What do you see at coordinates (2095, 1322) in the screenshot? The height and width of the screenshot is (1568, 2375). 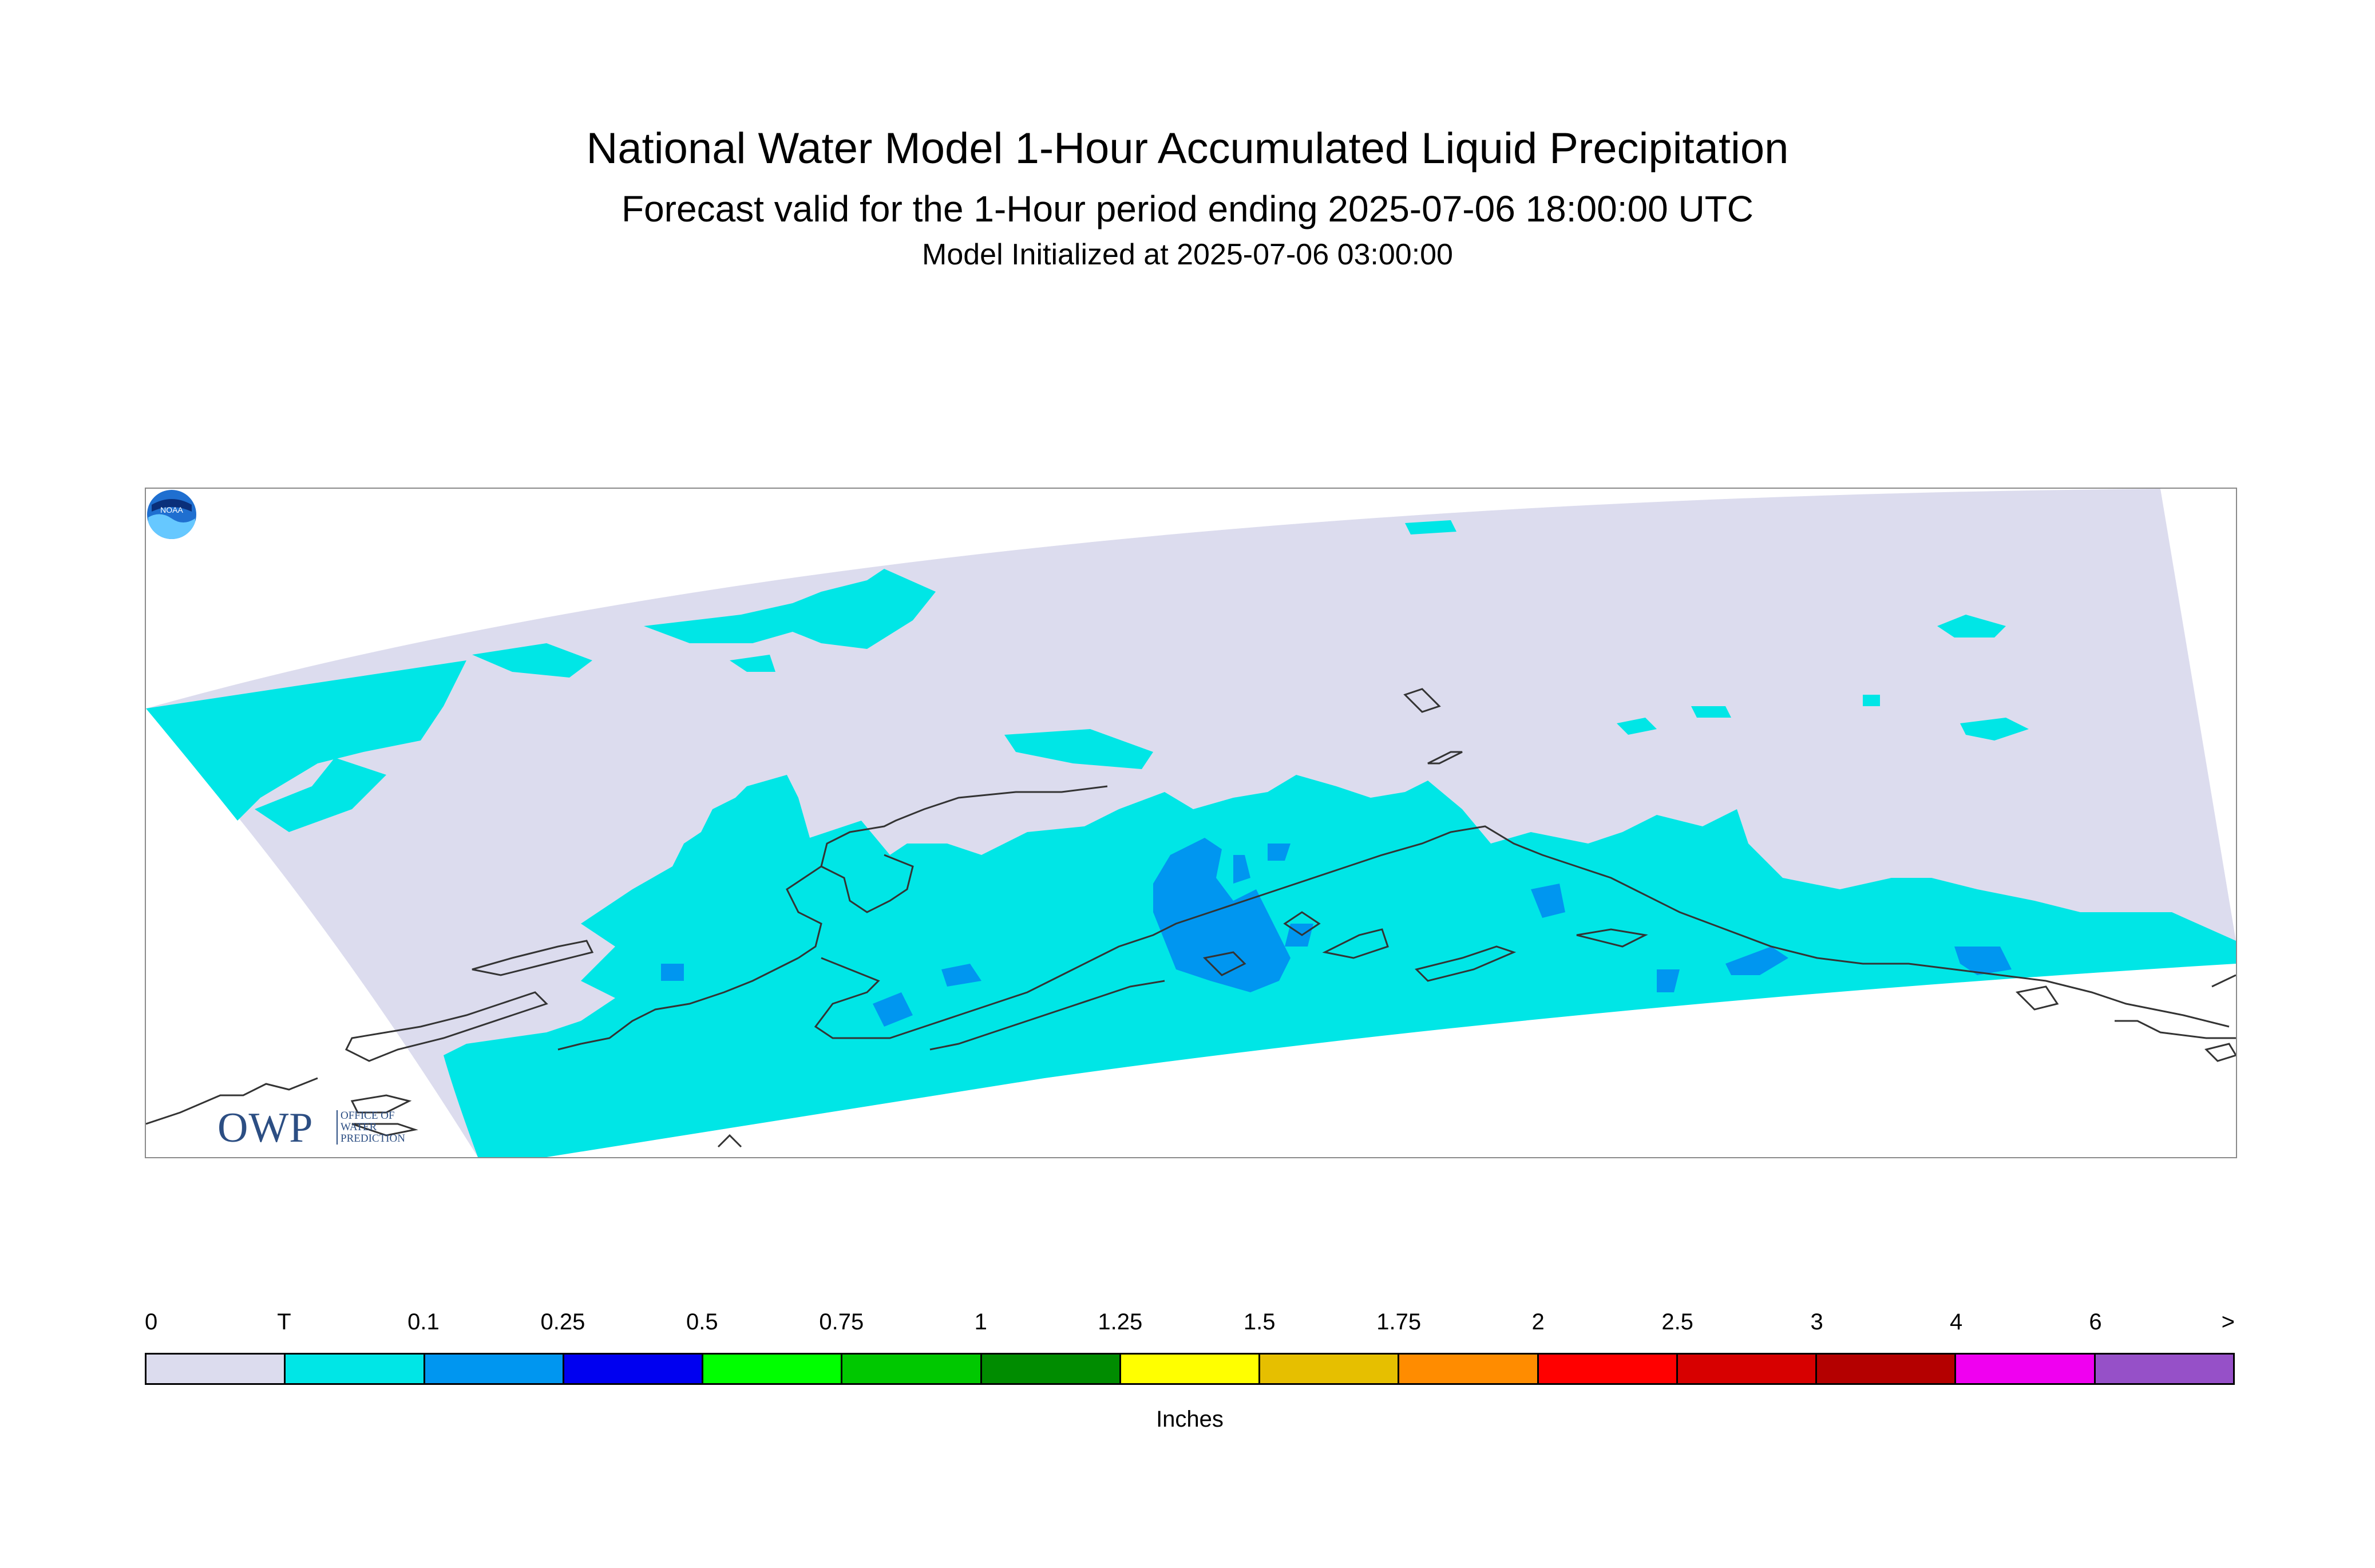 I see `legend-tick-label: 6` at bounding box center [2095, 1322].